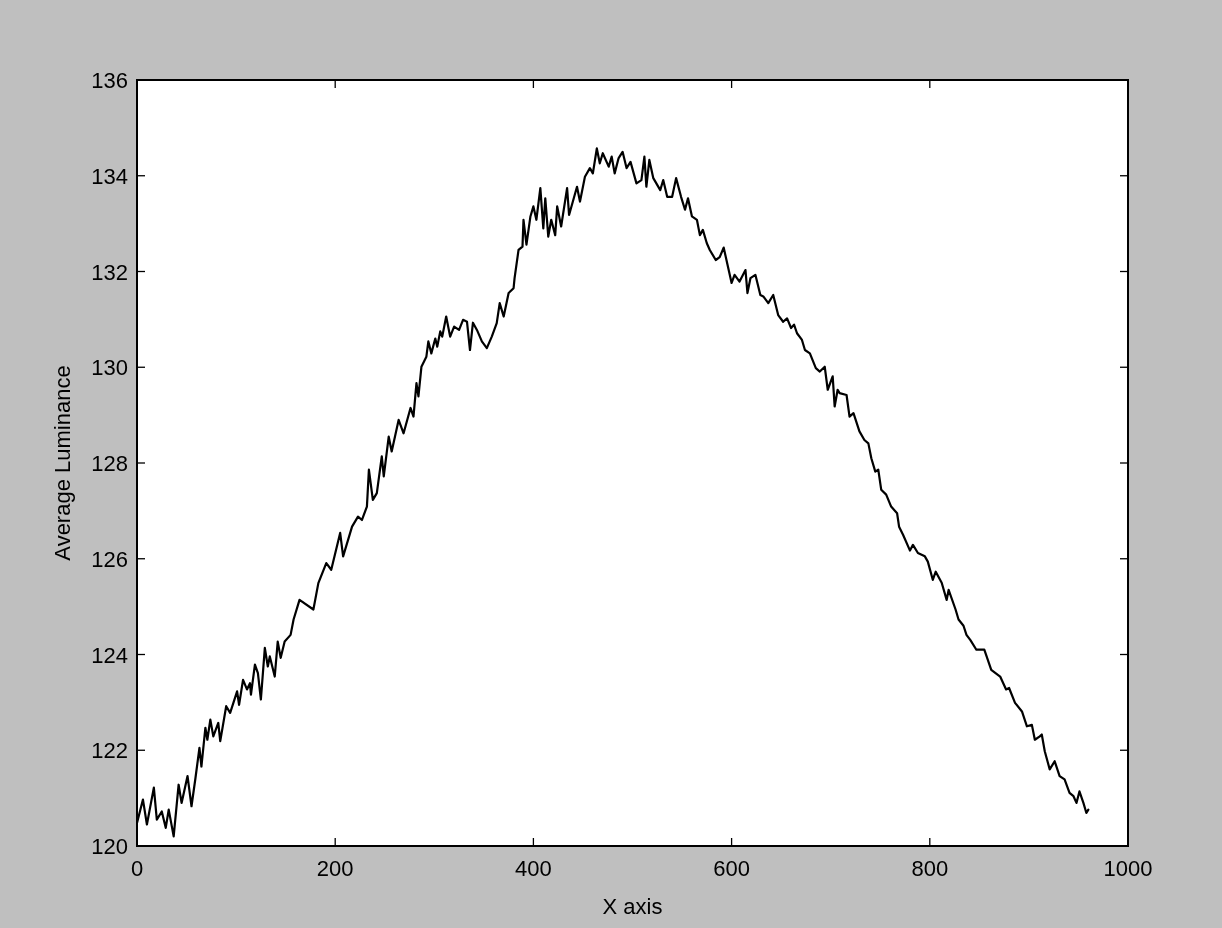 The image size is (1222, 928). What do you see at coordinates (731, 868) in the screenshot?
I see `x-tick-label: 600` at bounding box center [731, 868].